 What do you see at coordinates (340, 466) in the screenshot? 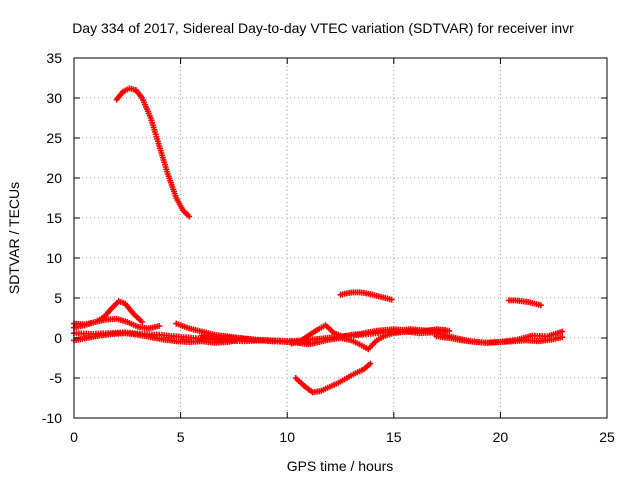
I see `x-axis-label: GPS time / hours` at bounding box center [340, 466].